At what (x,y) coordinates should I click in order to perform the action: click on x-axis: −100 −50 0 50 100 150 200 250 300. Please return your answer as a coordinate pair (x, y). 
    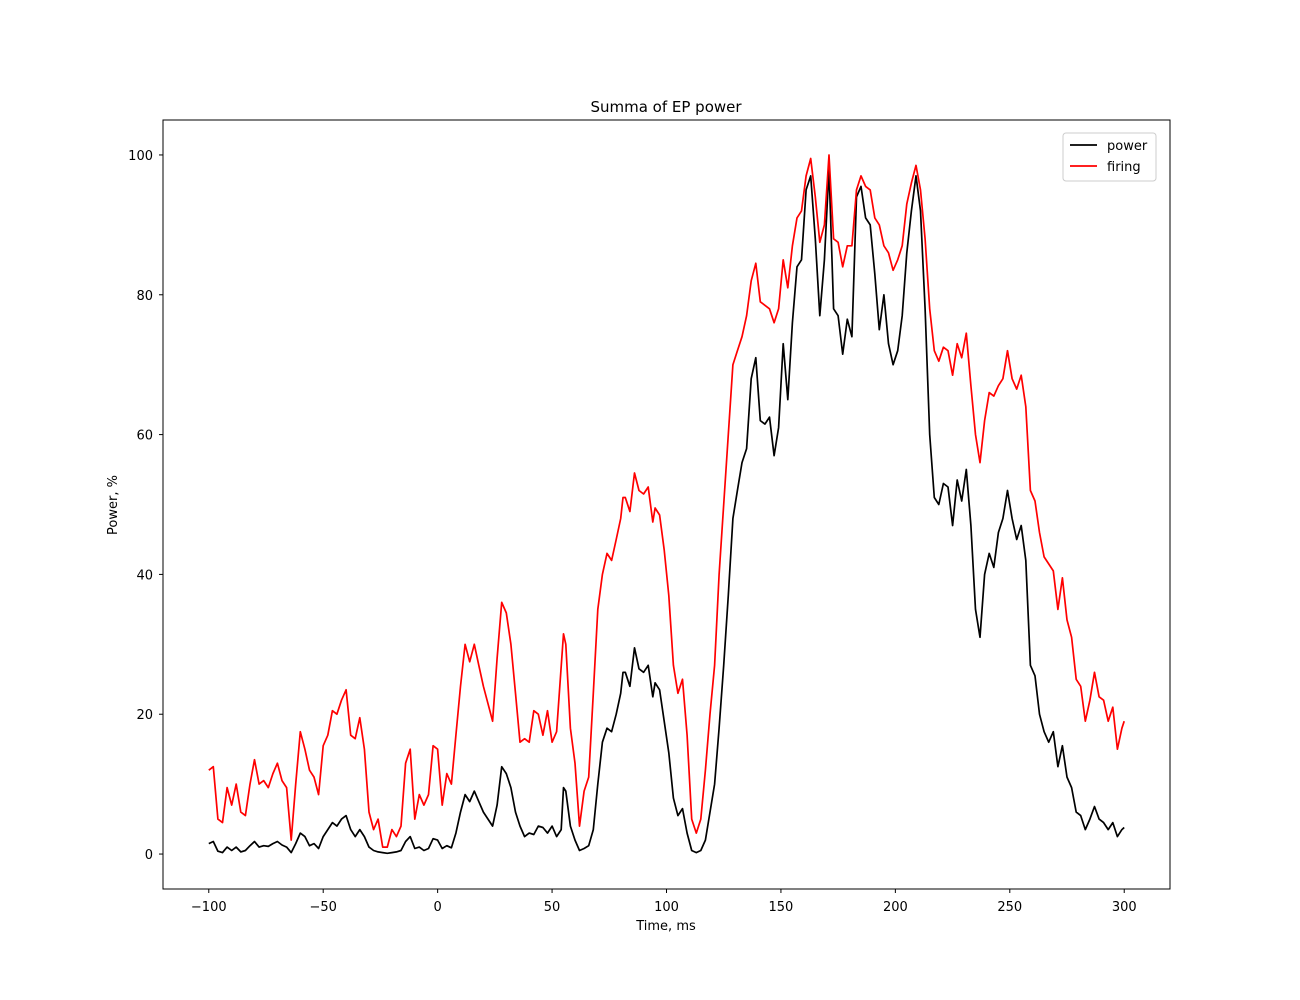
    Looking at the image, I should click on (664, 902).